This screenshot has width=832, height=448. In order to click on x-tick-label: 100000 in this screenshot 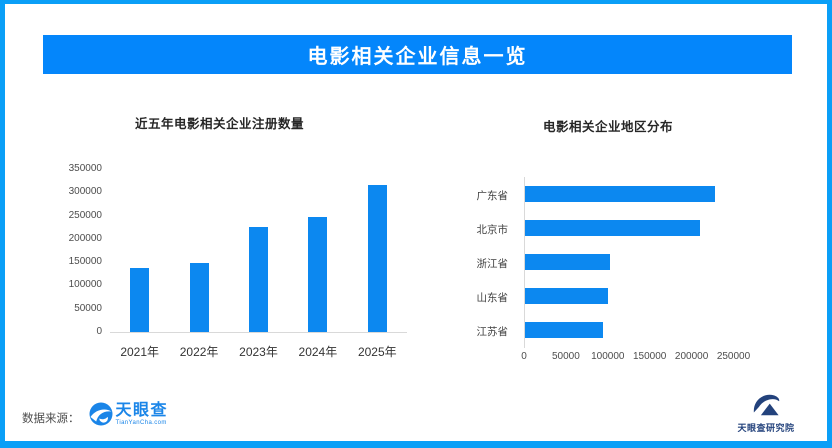, I will do `click(608, 356)`.